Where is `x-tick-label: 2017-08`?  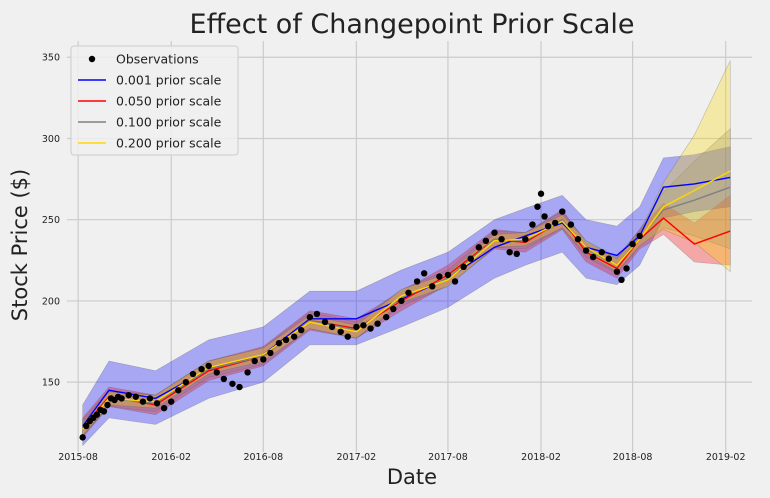 x-tick-label: 2017-08 is located at coordinates (448, 457).